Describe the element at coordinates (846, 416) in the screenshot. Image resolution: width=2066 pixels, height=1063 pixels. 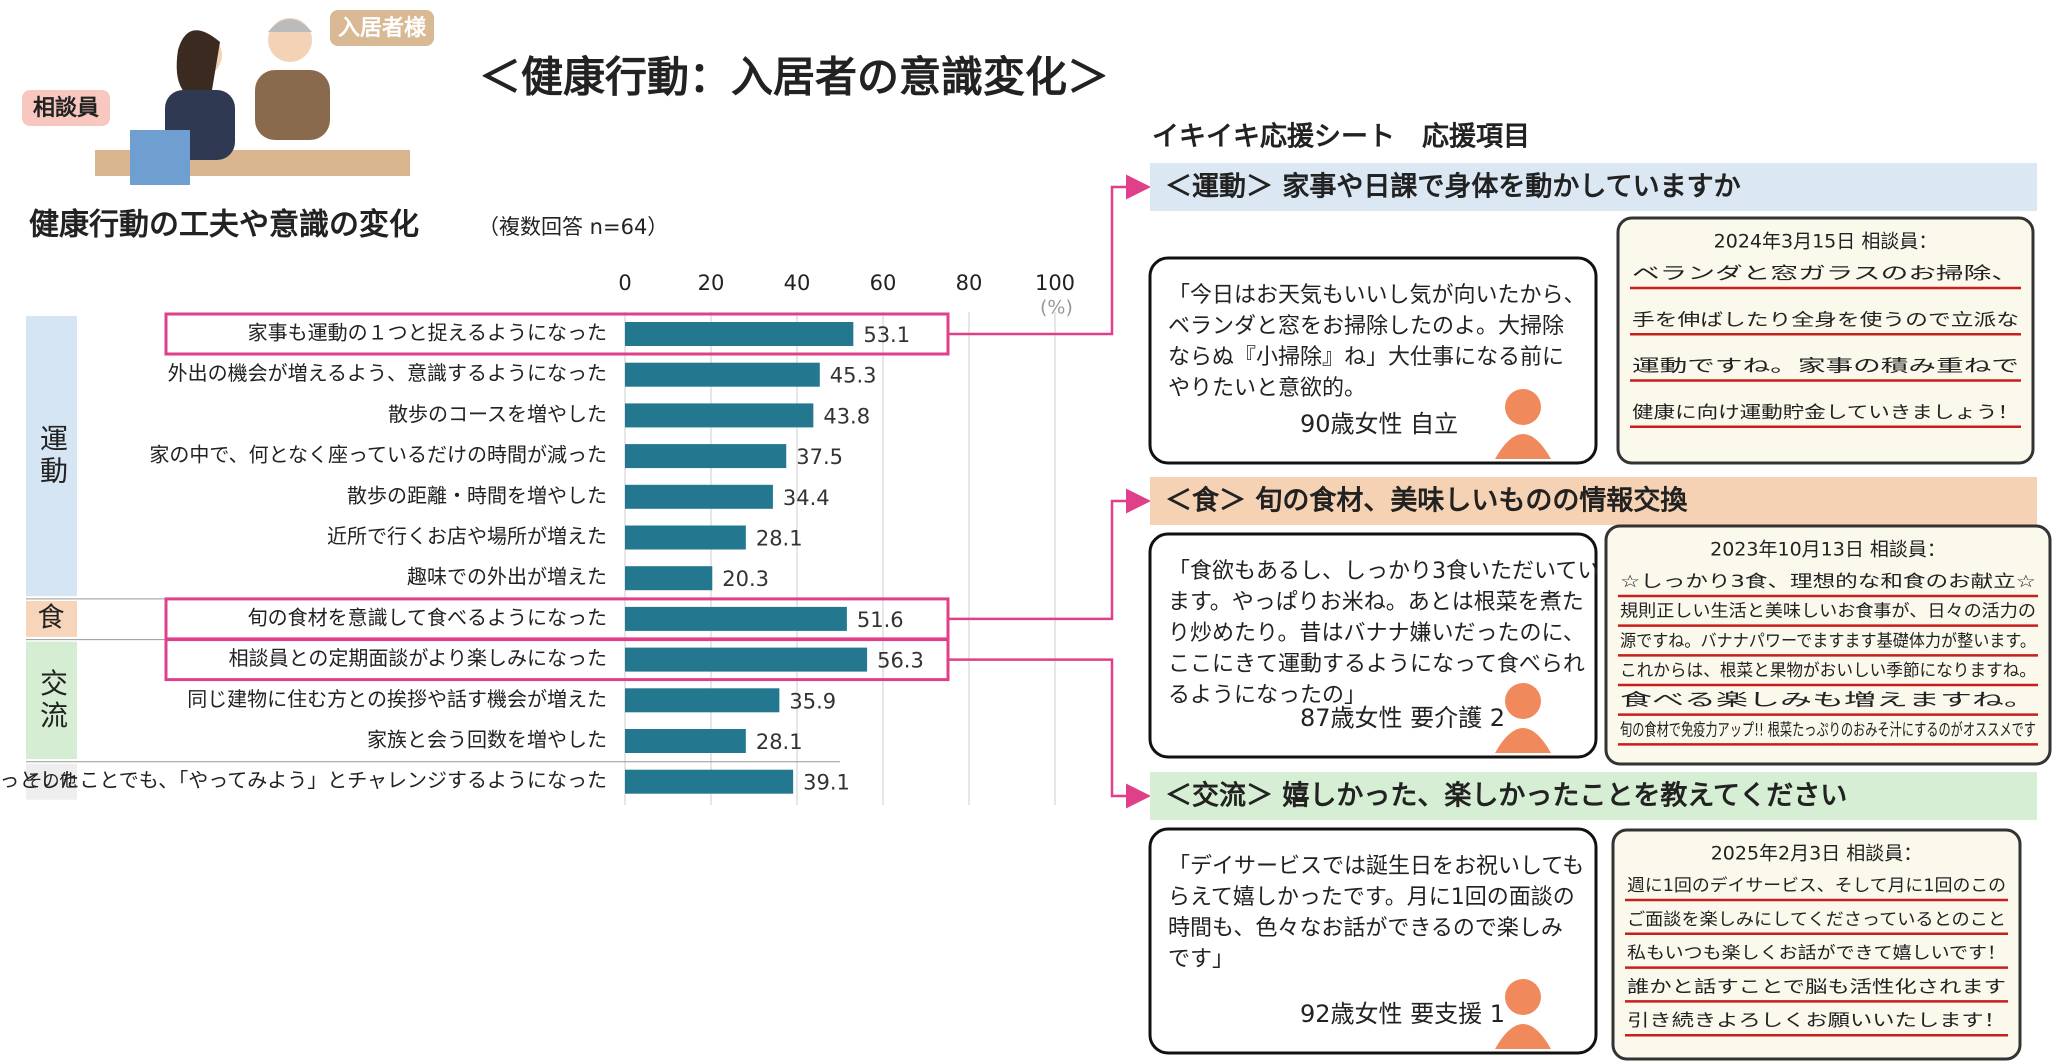
I see `value-label: 43.8` at that location.